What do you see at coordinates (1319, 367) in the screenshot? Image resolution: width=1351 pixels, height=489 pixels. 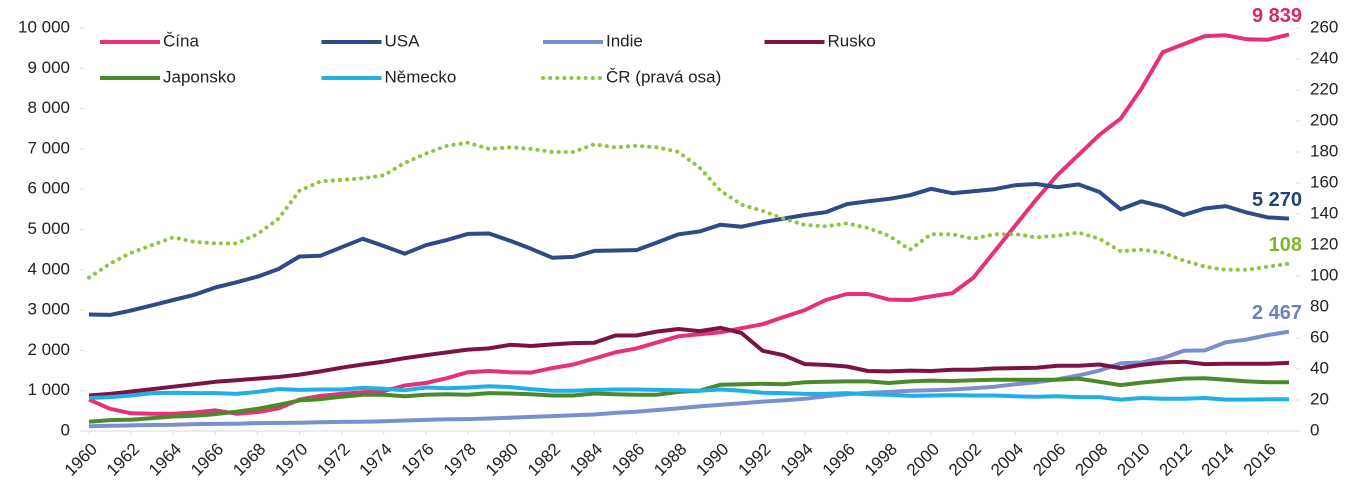 I see `y2-tick-label: 40` at bounding box center [1319, 367].